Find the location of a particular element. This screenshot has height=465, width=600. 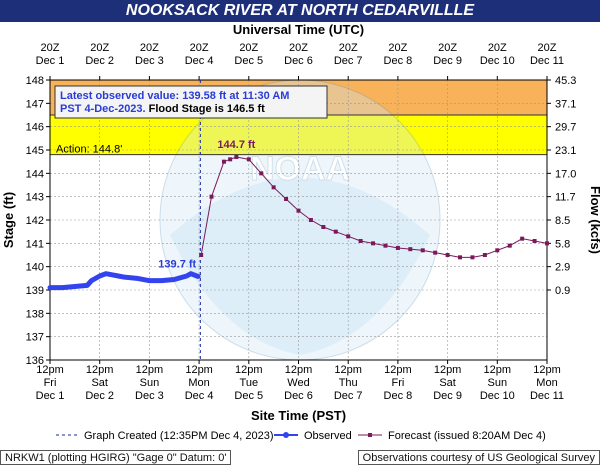

svg-text: NOAA is located at coordinates (300, 169).